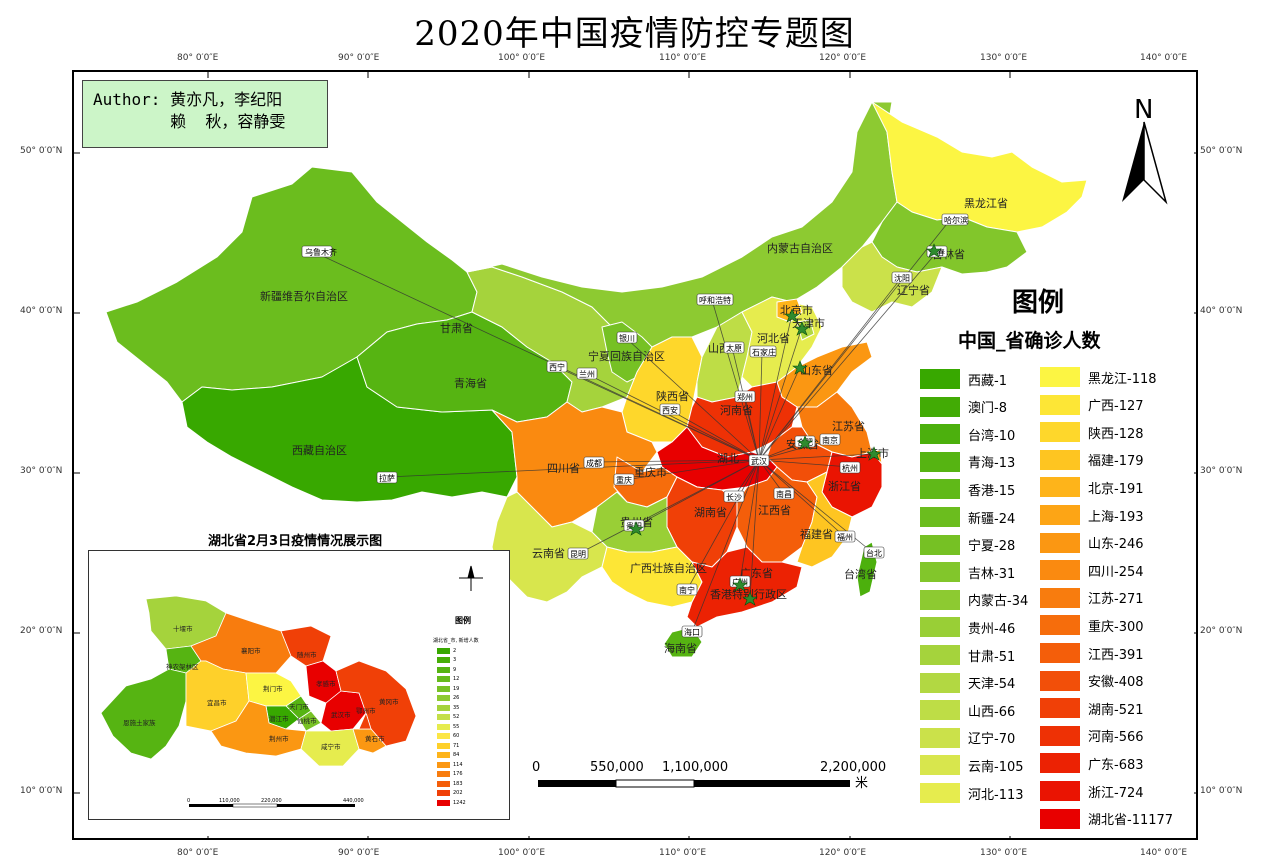 This screenshot has height=864, width=1269. I want to click on coord-left-30: 30° 0′0″N, so click(41, 471).